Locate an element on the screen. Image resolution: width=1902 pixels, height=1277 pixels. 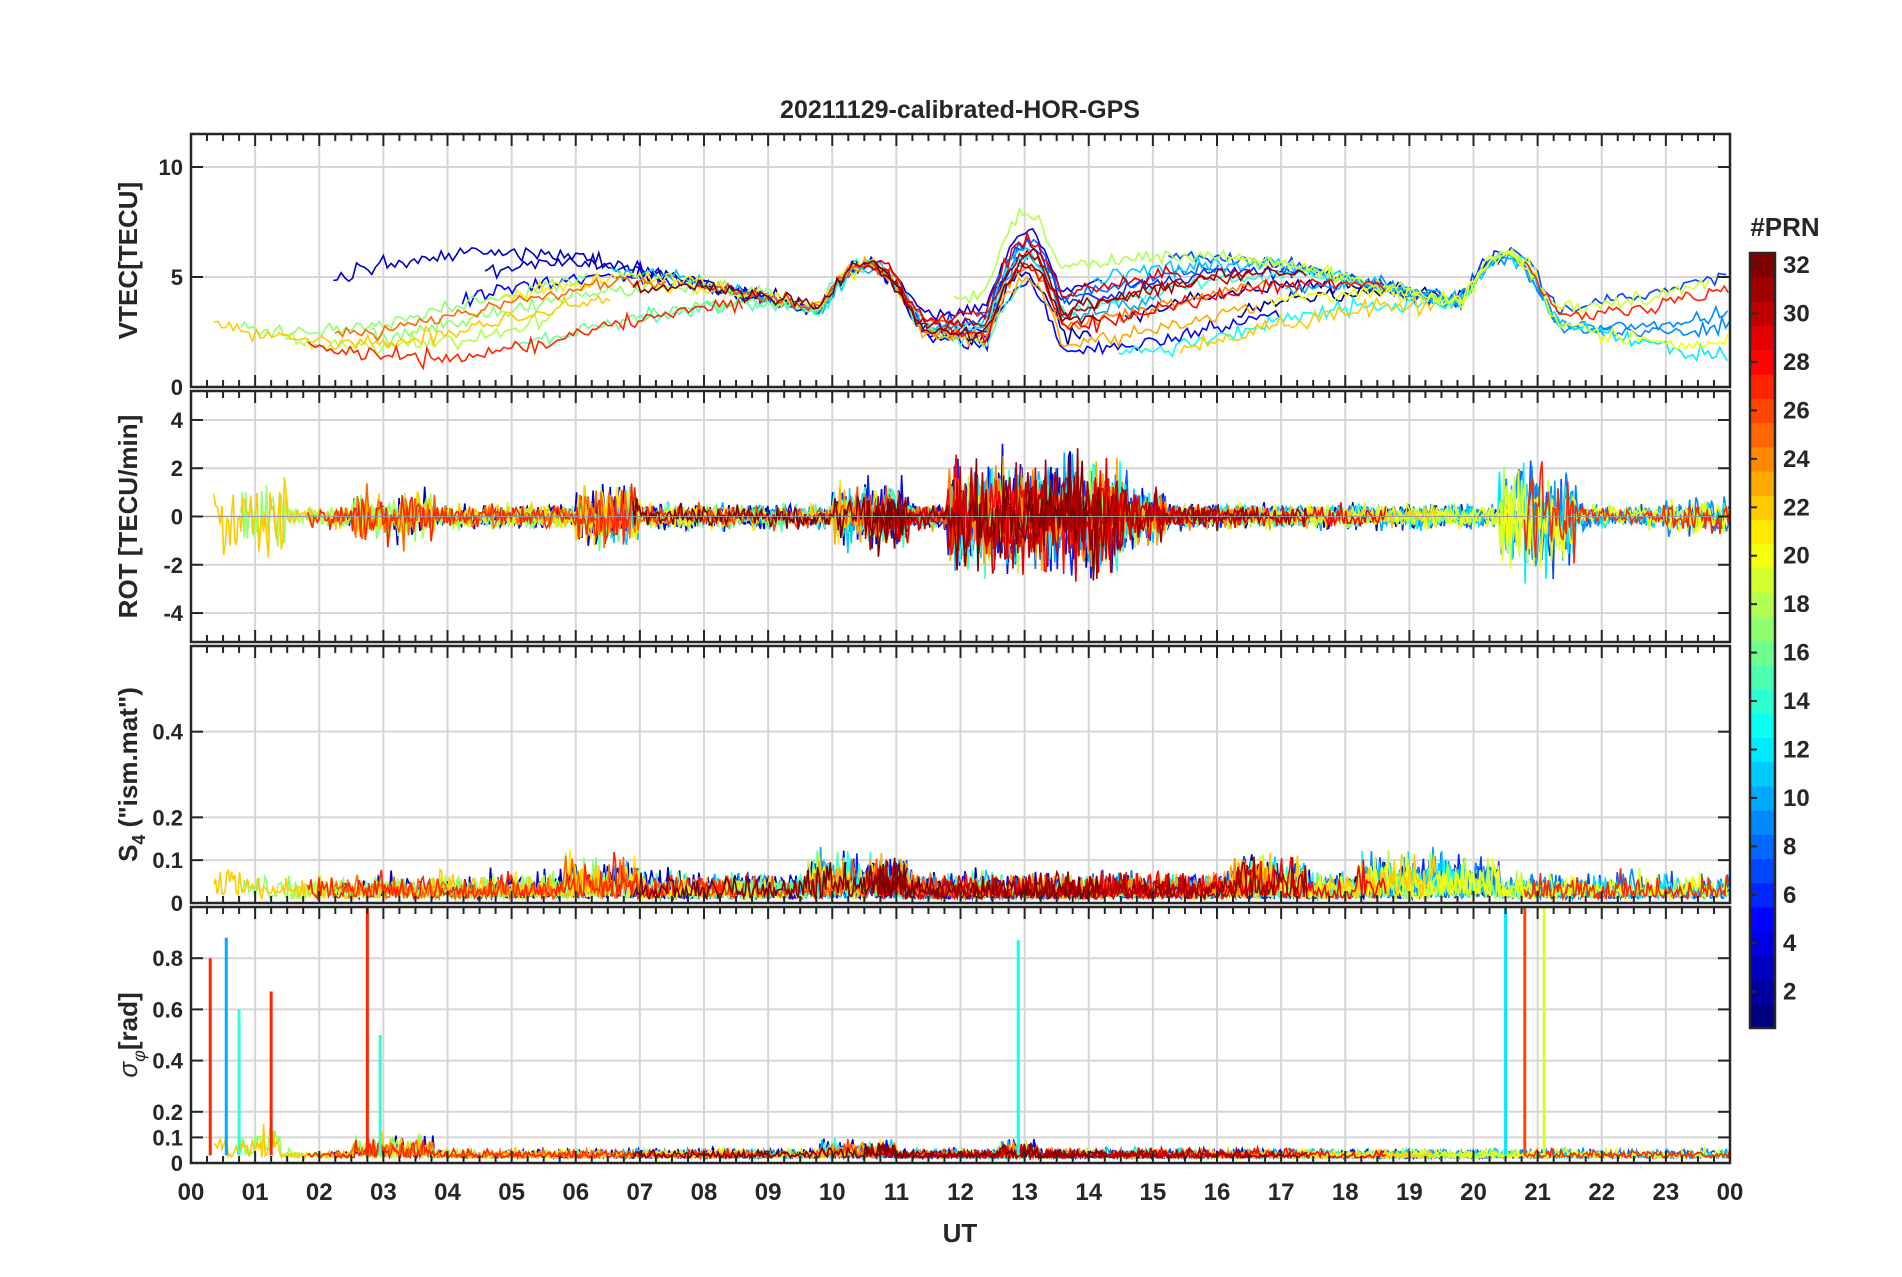
x-tick-label: 02 is located at coordinates (319, 1192).